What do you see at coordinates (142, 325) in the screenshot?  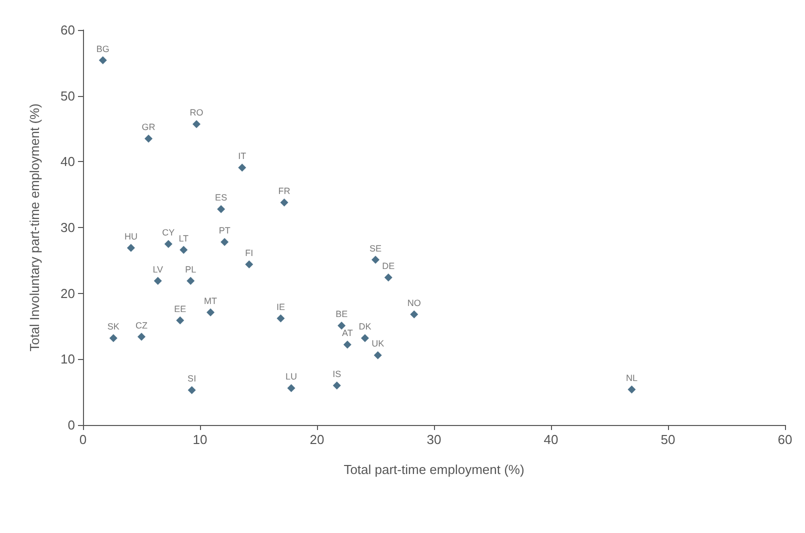 I see `annotation: CZ` at bounding box center [142, 325].